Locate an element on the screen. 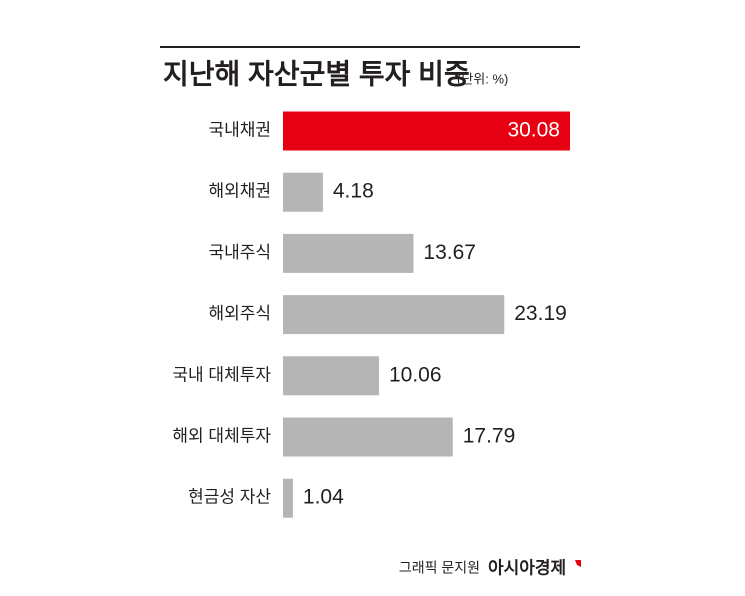  category-label: 국내 대체투자 is located at coordinates (221, 374).